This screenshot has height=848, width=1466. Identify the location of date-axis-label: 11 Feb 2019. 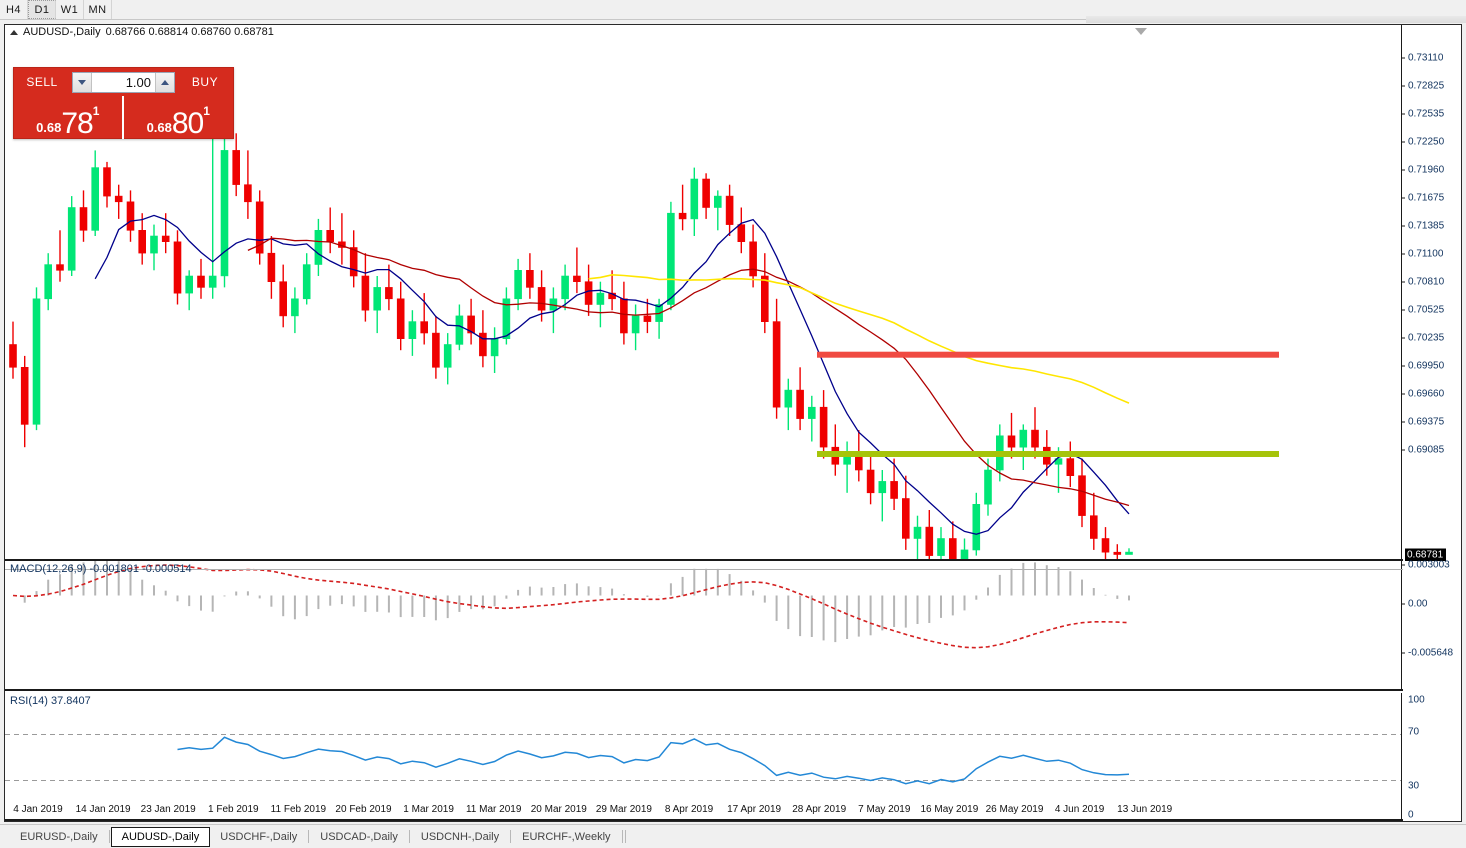
(298, 809).